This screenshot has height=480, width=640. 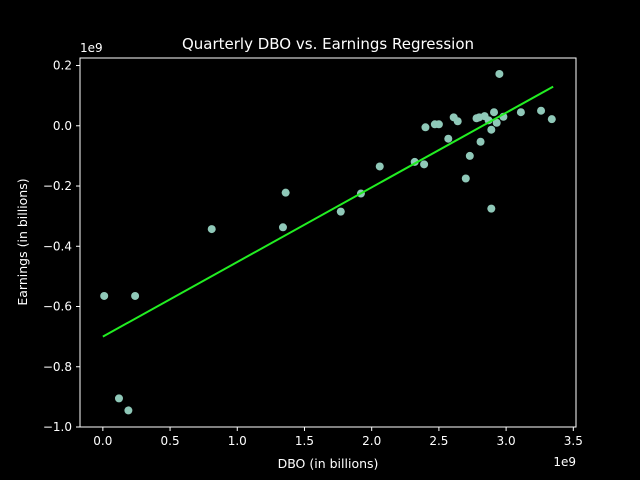 I want to click on x-tick-label: 0.5, so click(x=170, y=441).